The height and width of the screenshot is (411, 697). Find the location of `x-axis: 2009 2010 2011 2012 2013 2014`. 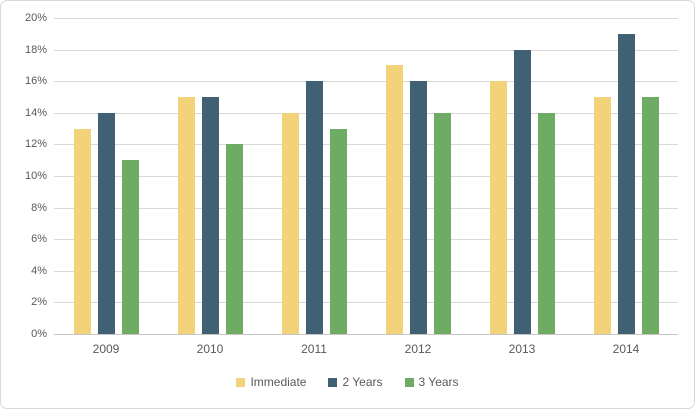

x-axis: 2009 2010 2011 2012 2013 2014 is located at coordinates (366, 350).